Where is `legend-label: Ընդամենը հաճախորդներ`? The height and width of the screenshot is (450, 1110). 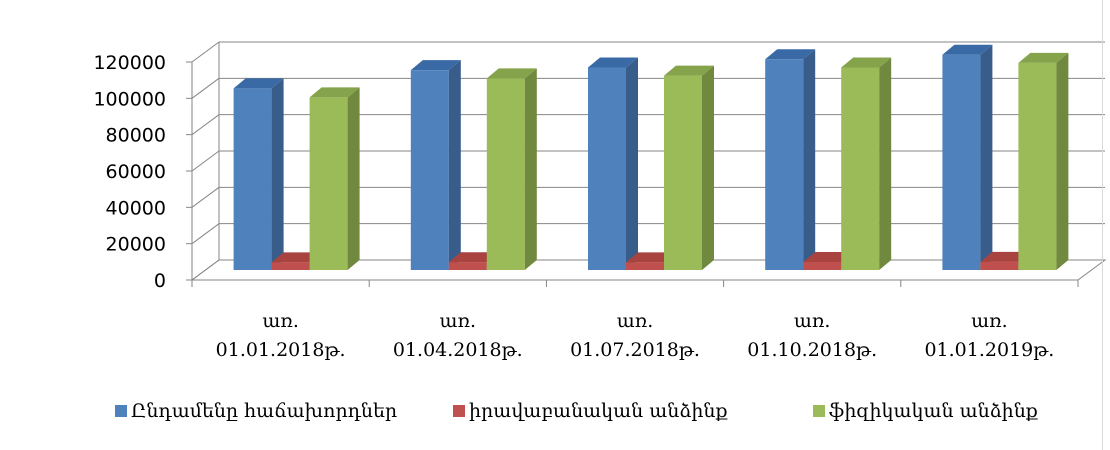 legend-label: Ընդամենը հաճախորդներ is located at coordinates (264, 411).